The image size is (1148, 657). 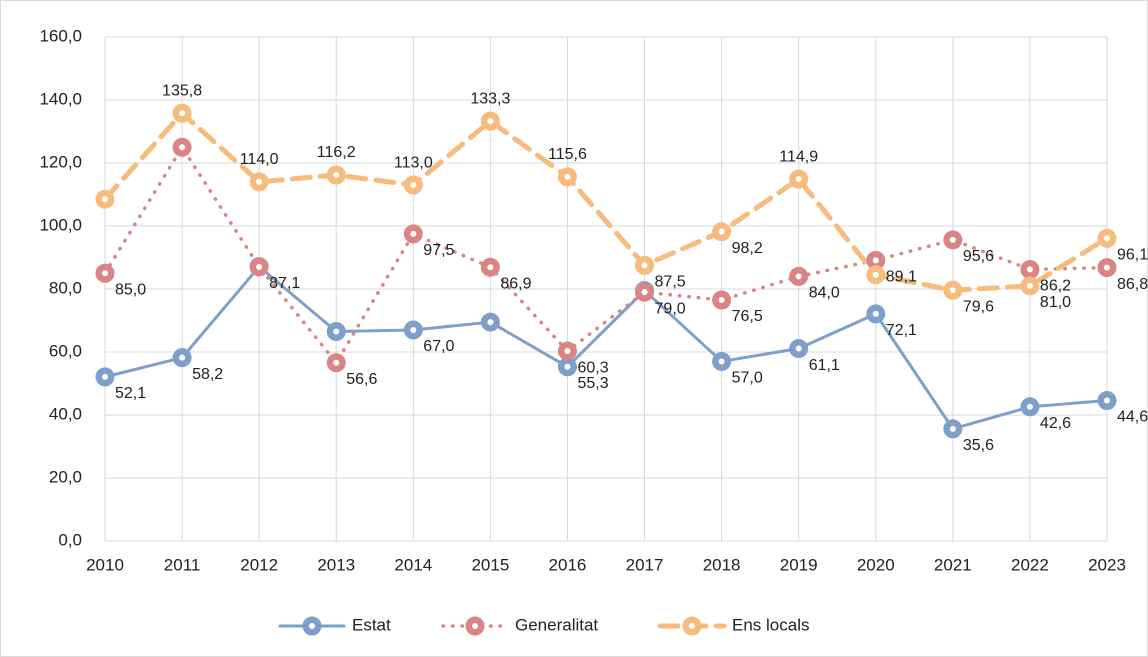 I want to click on data-label: 35,6, so click(x=978, y=445).